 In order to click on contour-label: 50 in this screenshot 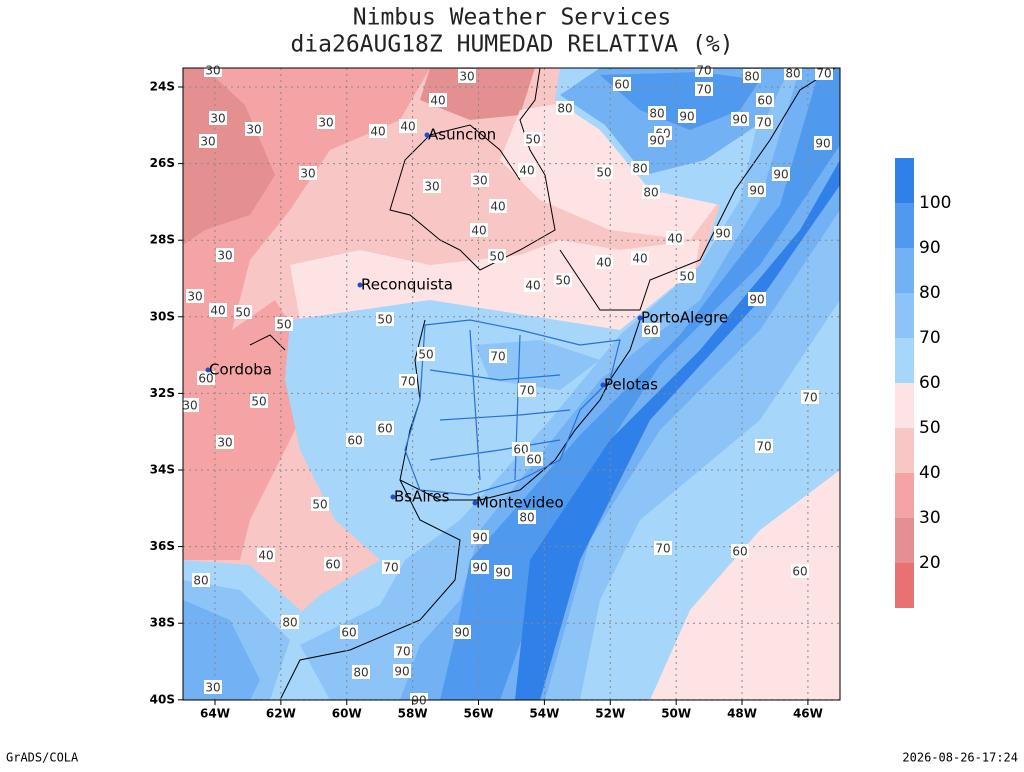, I will do `click(320, 504)`.